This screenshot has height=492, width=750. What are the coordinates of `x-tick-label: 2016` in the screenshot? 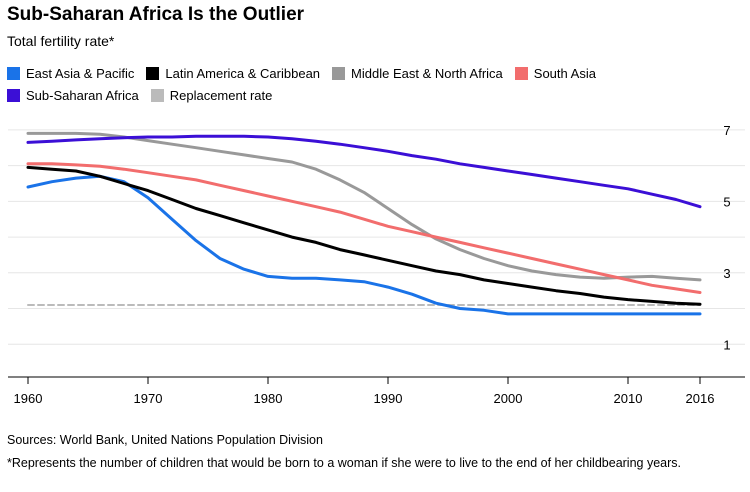 It's located at (700, 398).